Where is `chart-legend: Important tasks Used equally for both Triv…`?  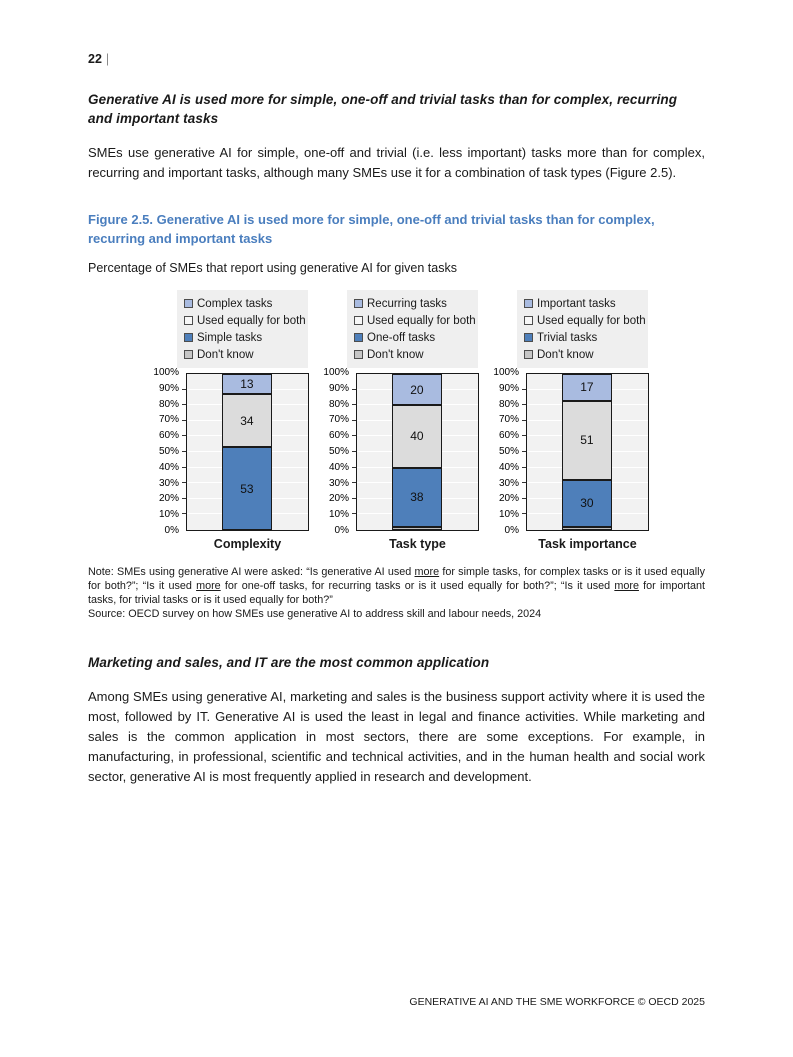
chart-legend: Important tasks Used equally for both Triv… is located at coordinates (582, 329).